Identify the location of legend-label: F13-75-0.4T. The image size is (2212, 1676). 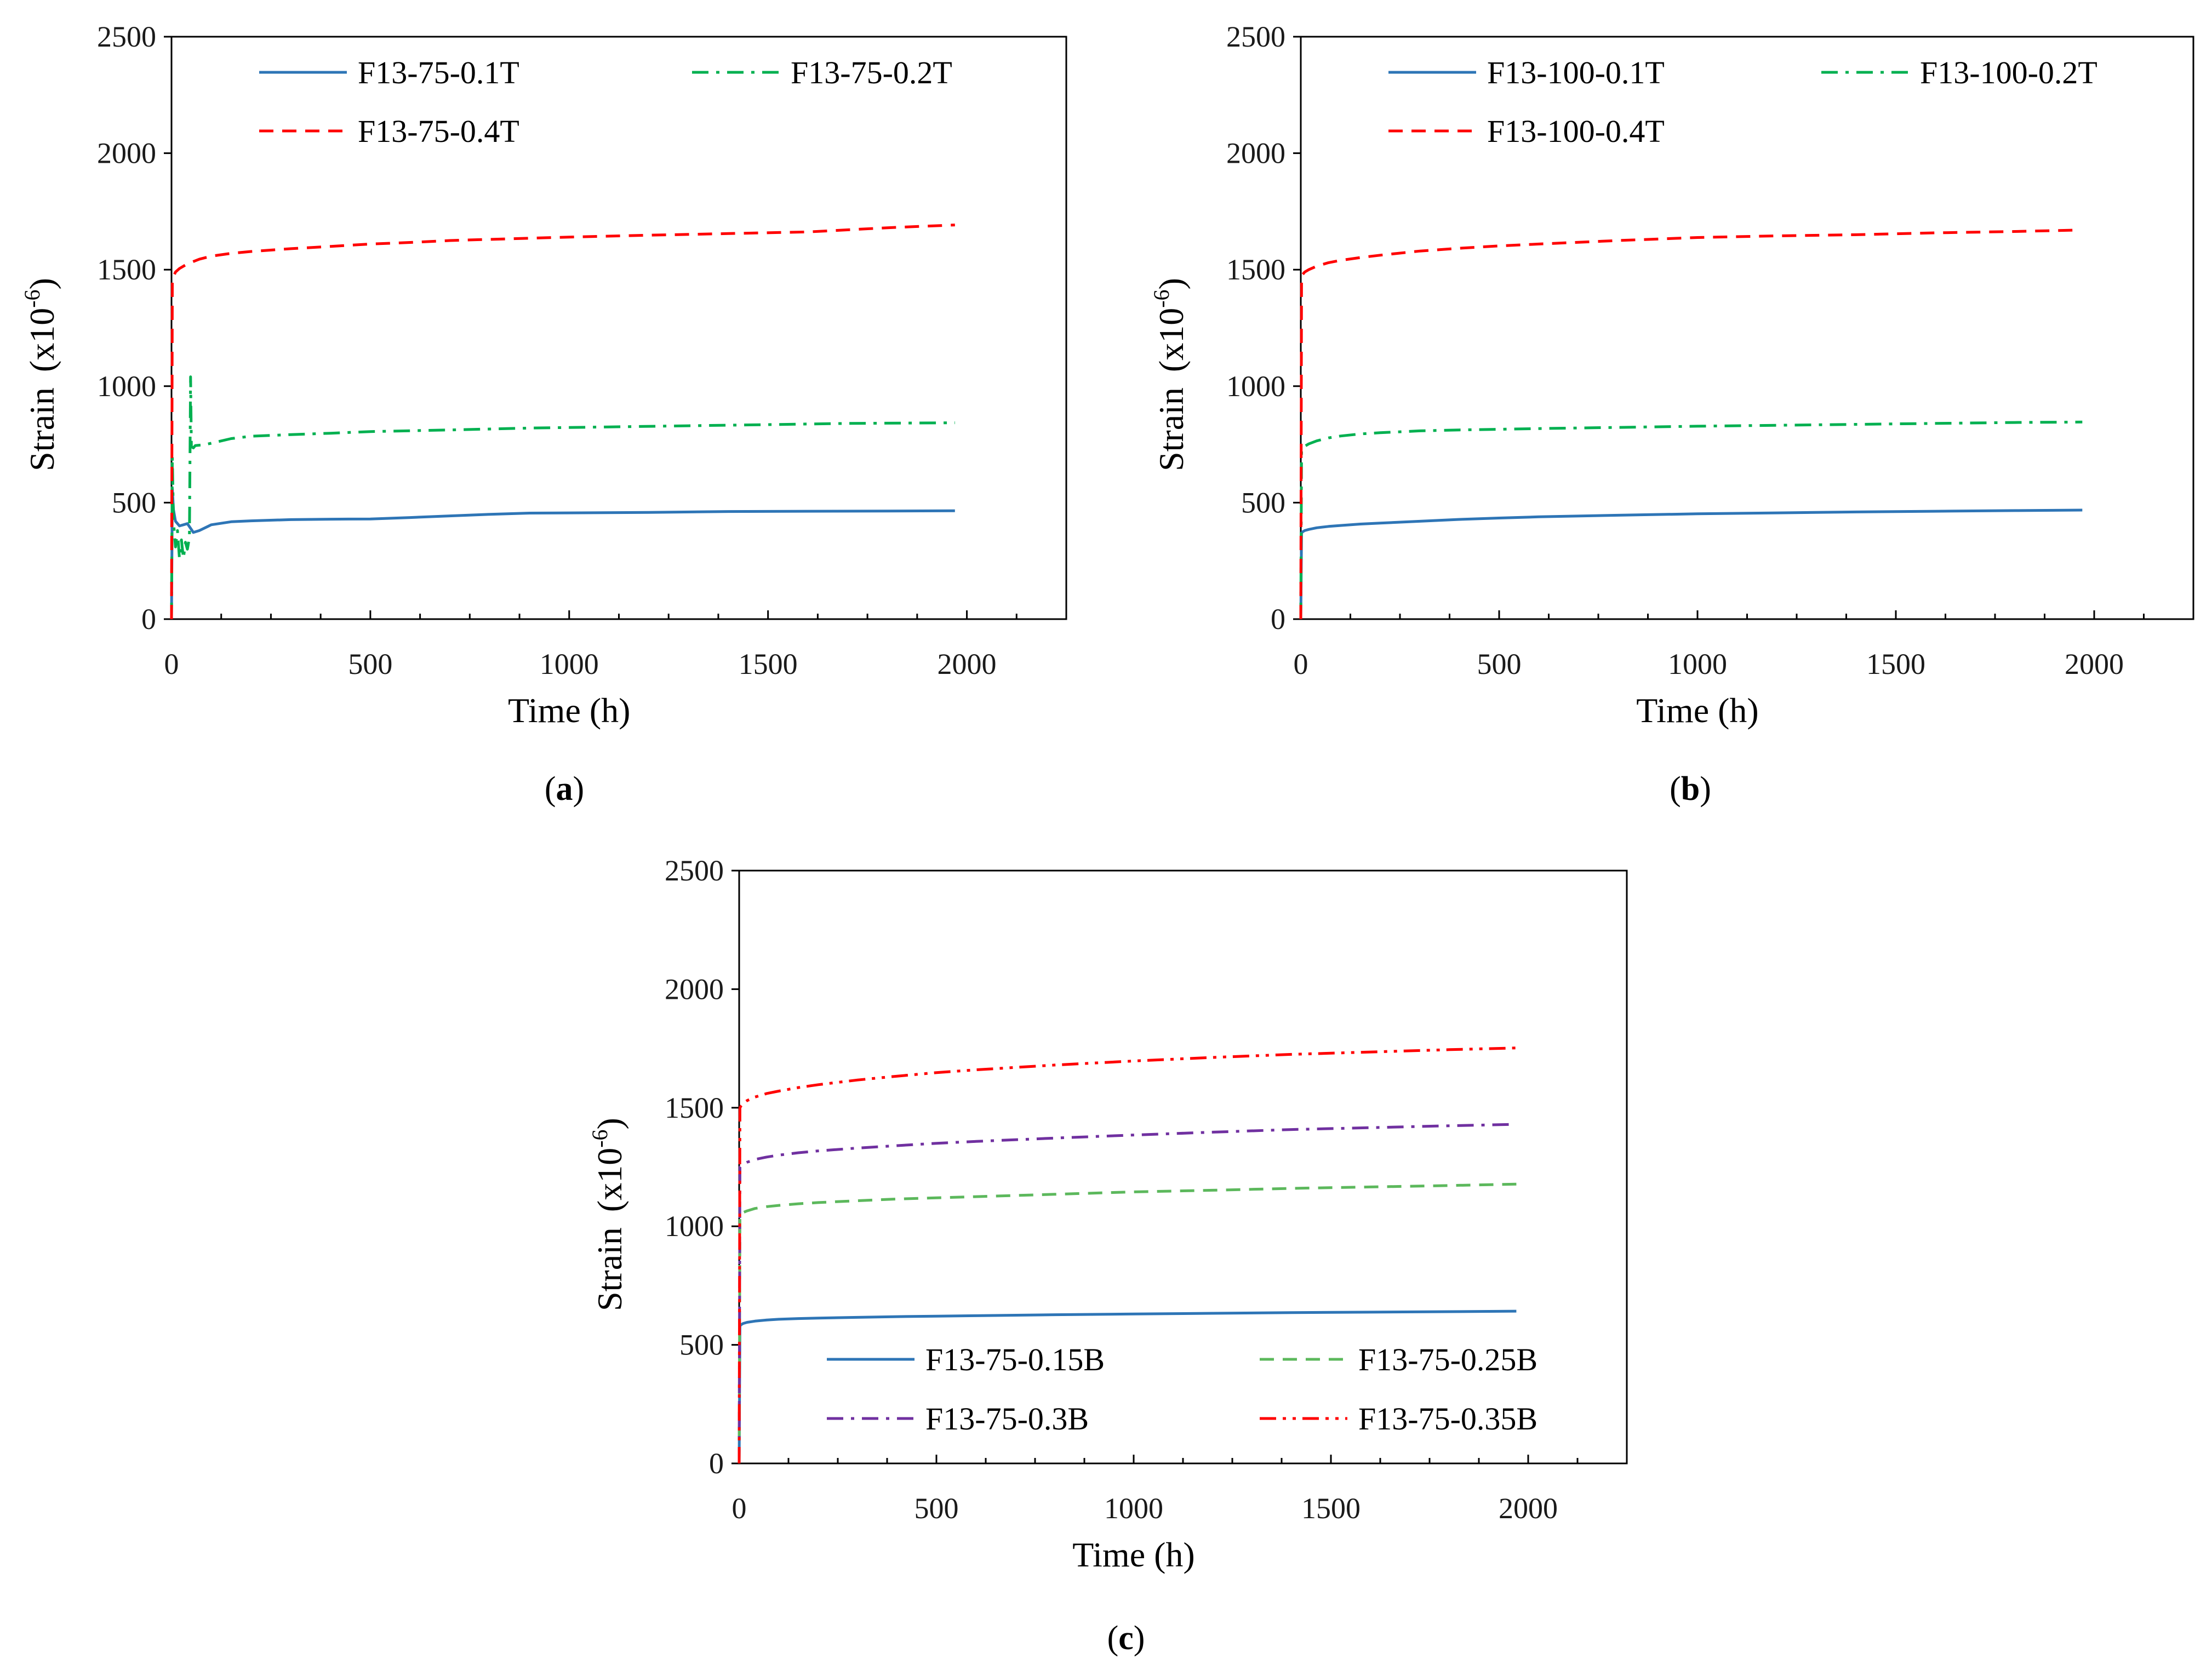
(439, 131).